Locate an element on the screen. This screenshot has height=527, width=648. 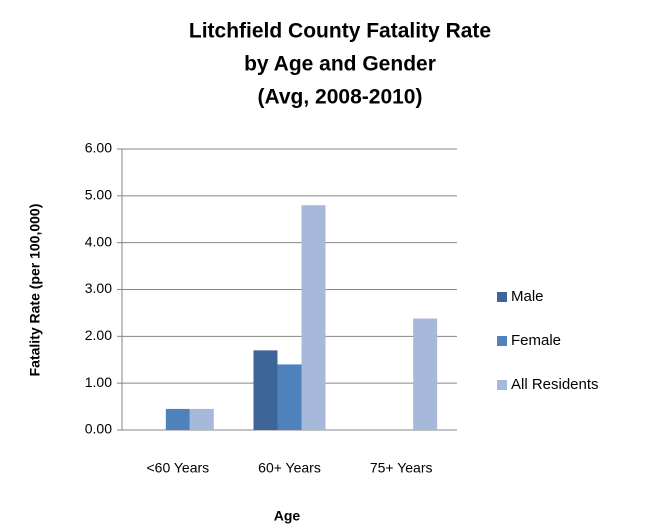
y-tick-label: 5.00 is located at coordinates (98, 195).